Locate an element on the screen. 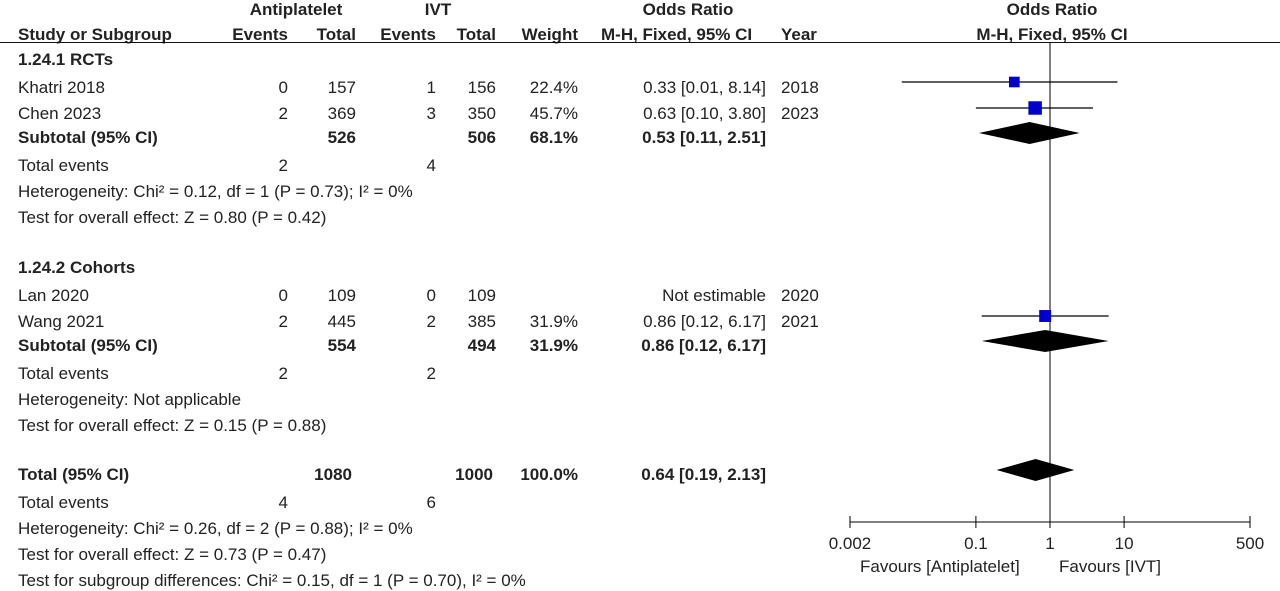 The height and width of the screenshot is (591, 1280). total2: 350 is located at coordinates (481, 113).